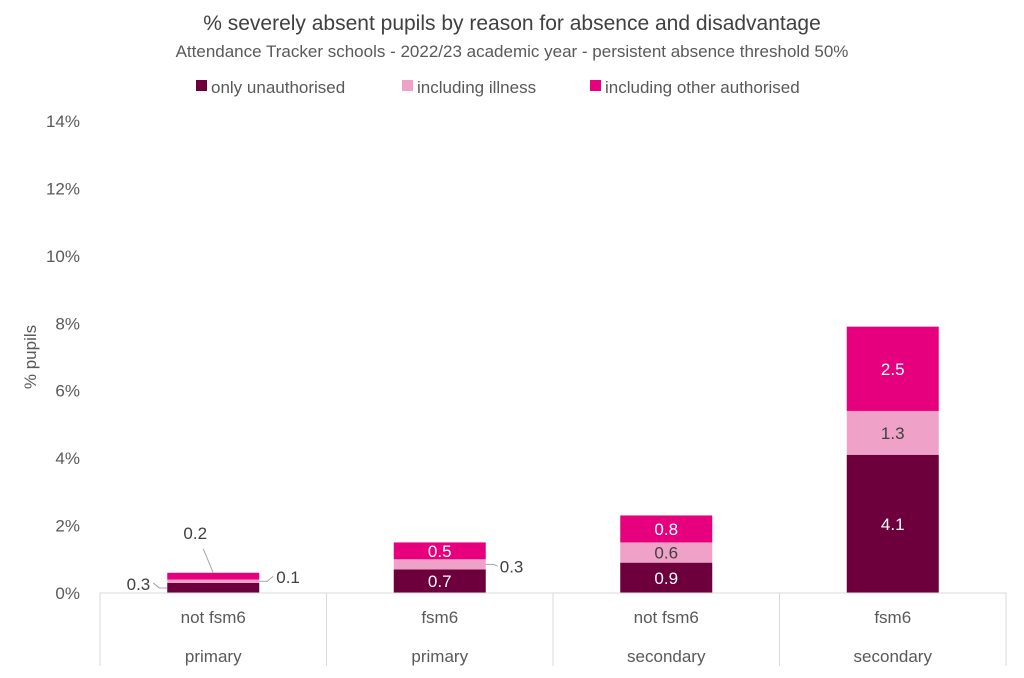 The image size is (1024, 678). I want to click on data-label: 4.1, so click(893, 524).